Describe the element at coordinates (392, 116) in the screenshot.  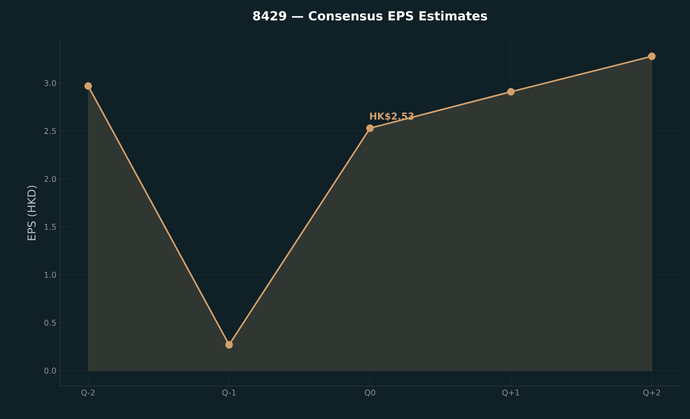
I see `annotation: HK$2.53` at that location.